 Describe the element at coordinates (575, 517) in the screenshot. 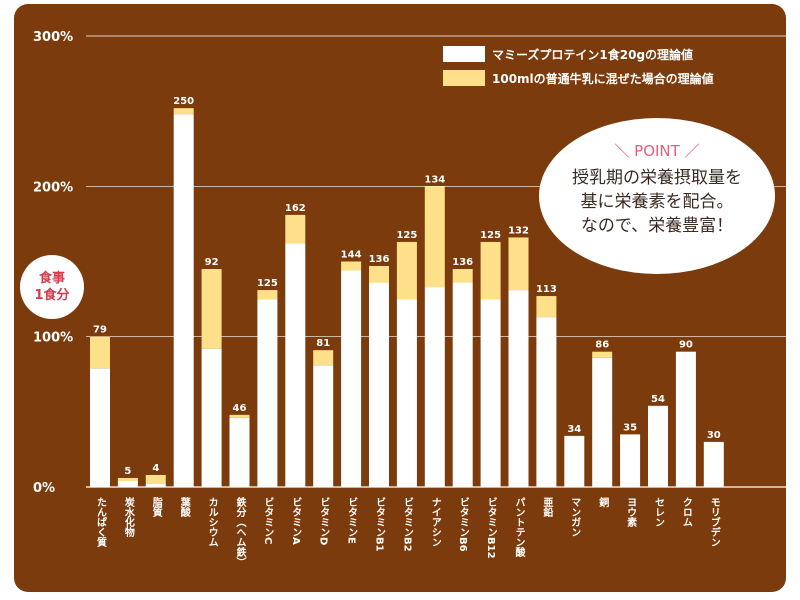

I see `category-label: マンガン` at that location.